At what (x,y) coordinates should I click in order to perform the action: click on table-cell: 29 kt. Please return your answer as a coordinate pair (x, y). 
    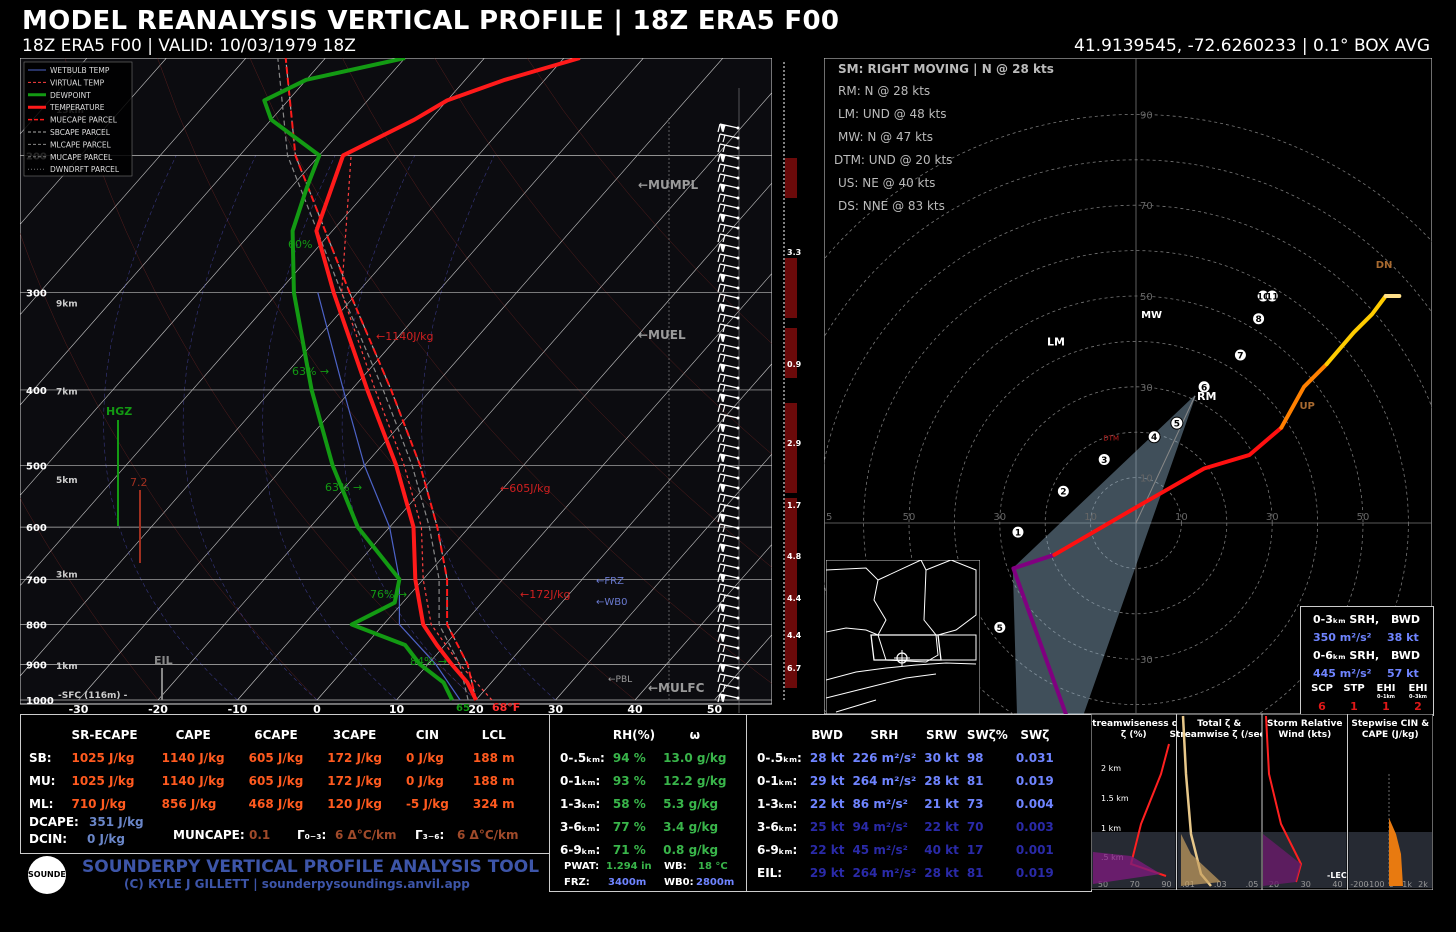
    Looking at the image, I should click on (827, 872).